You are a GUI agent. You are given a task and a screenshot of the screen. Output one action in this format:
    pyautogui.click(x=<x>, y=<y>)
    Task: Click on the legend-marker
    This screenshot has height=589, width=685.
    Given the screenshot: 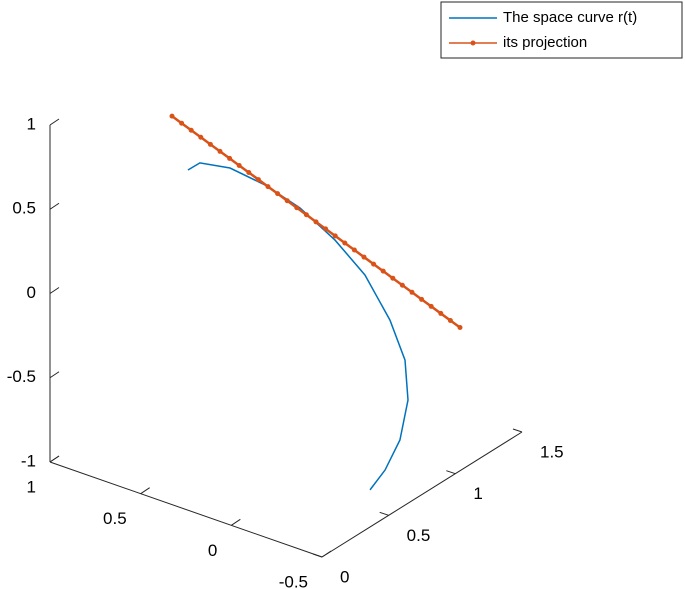 What is the action you would take?
    pyautogui.click(x=473, y=43)
    